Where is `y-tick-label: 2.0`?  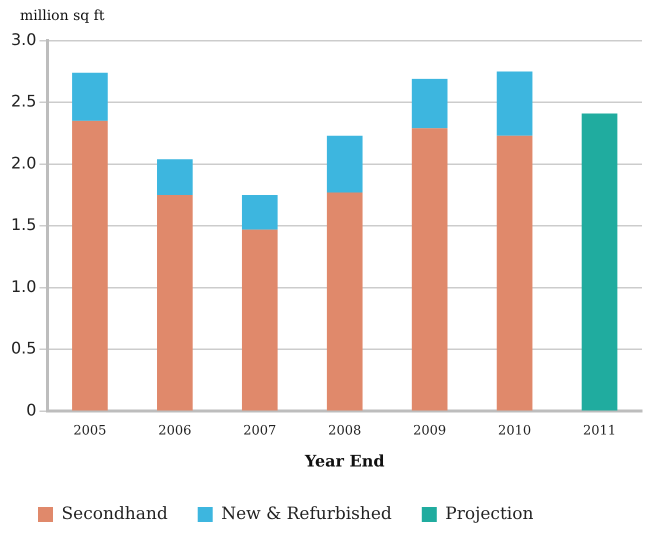 y-tick-label: 2.0 is located at coordinates (23, 162).